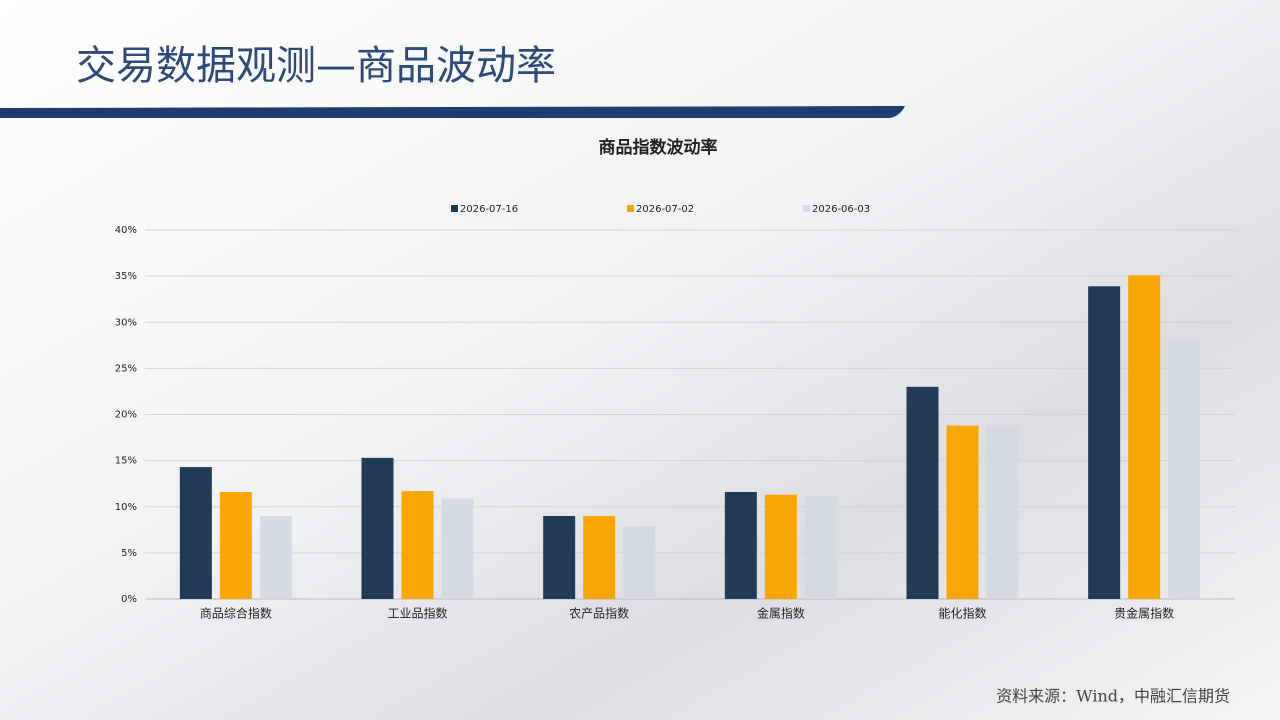 This screenshot has height=720, width=1280. Describe the element at coordinates (841, 209) in the screenshot. I see `legend-label: 2026-06-03` at that location.